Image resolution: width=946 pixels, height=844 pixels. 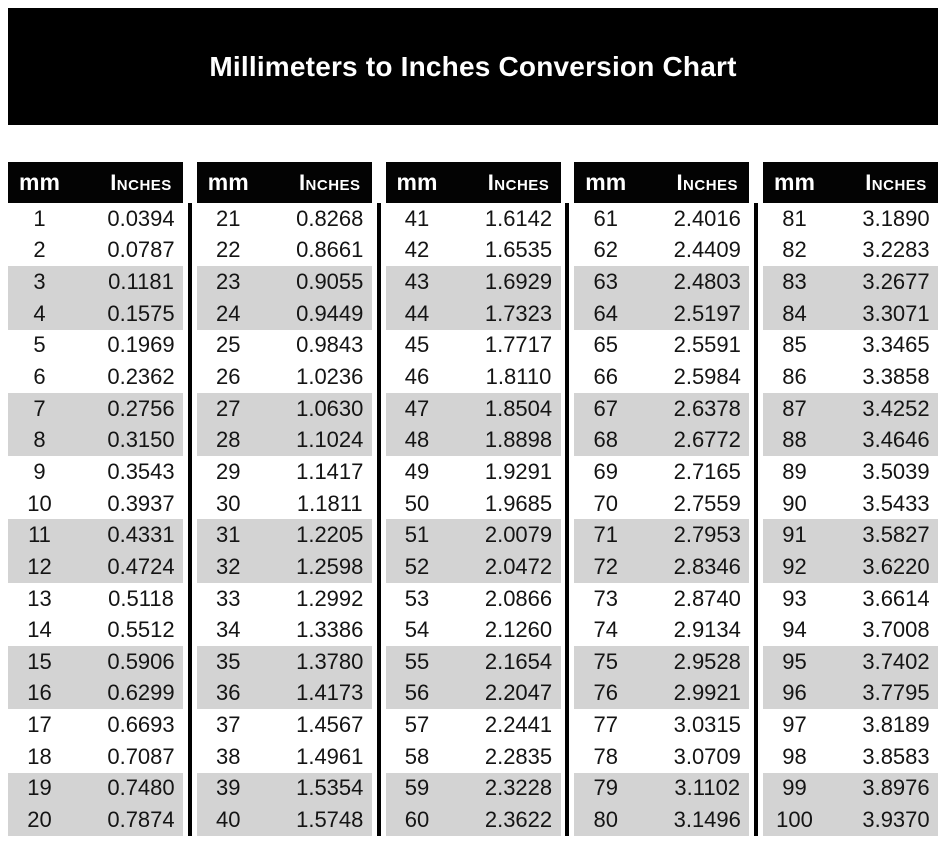 I want to click on inches-value: 1.8504, so click(x=518, y=408).